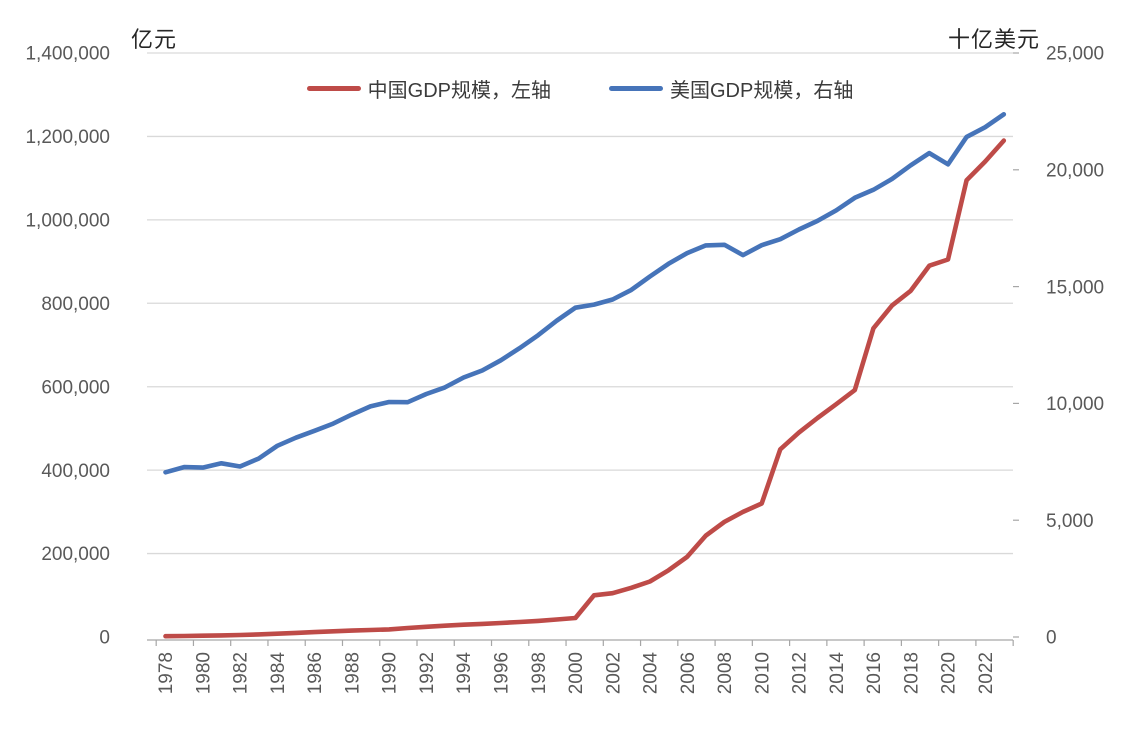 This screenshot has height=736, width=1128. I want to click on x-axis-year-label: 1982, so click(241, 673).